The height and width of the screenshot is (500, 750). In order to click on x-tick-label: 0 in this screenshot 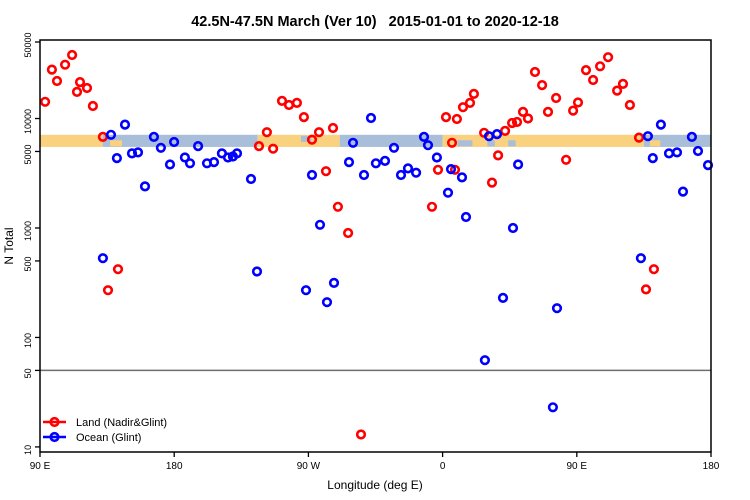, I will do `click(443, 466)`.